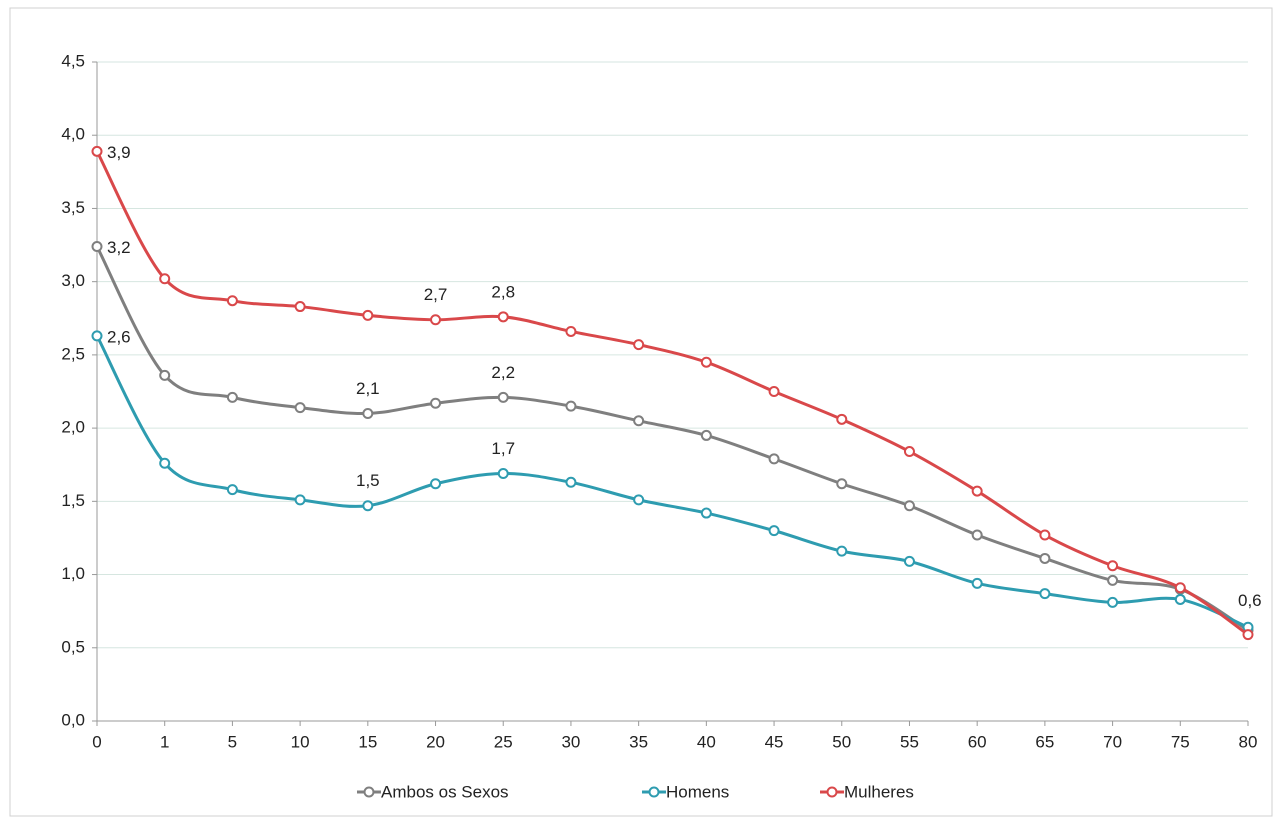 The height and width of the screenshot is (822, 1280). Describe the element at coordinates (503, 372) in the screenshot. I see `data-label: 2,2` at that location.